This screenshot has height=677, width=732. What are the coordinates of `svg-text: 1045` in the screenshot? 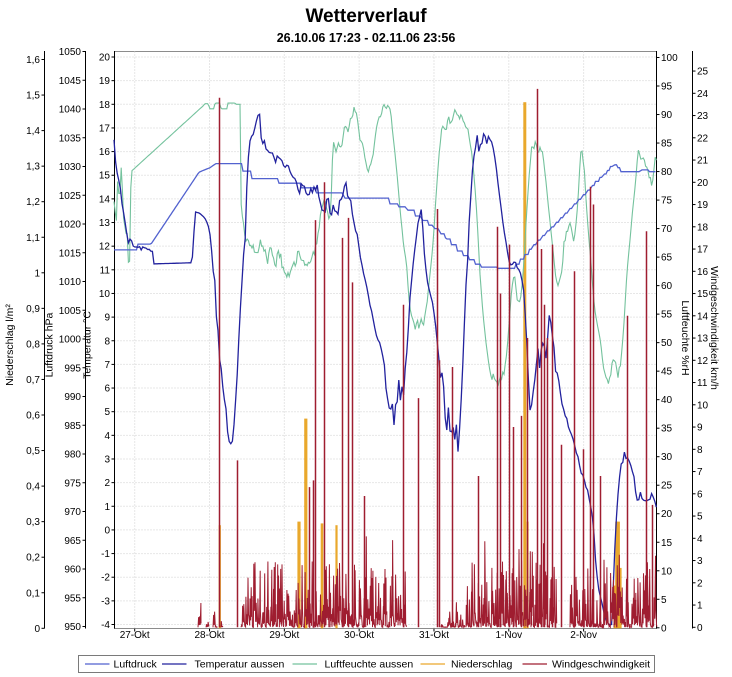 It's located at (70, 81).